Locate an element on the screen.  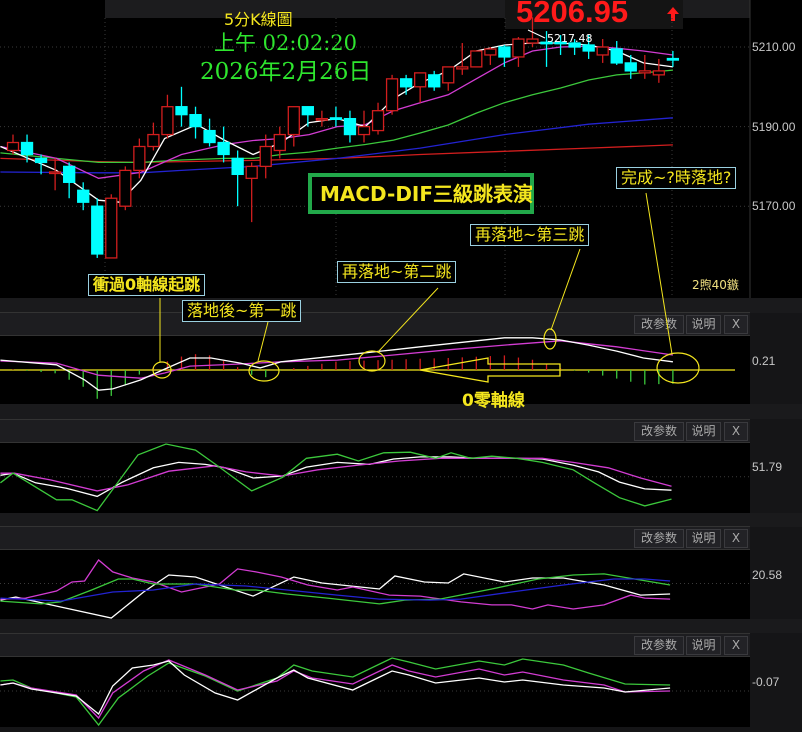
price-tick: 5190.00 is located at coordinates (774, 127).